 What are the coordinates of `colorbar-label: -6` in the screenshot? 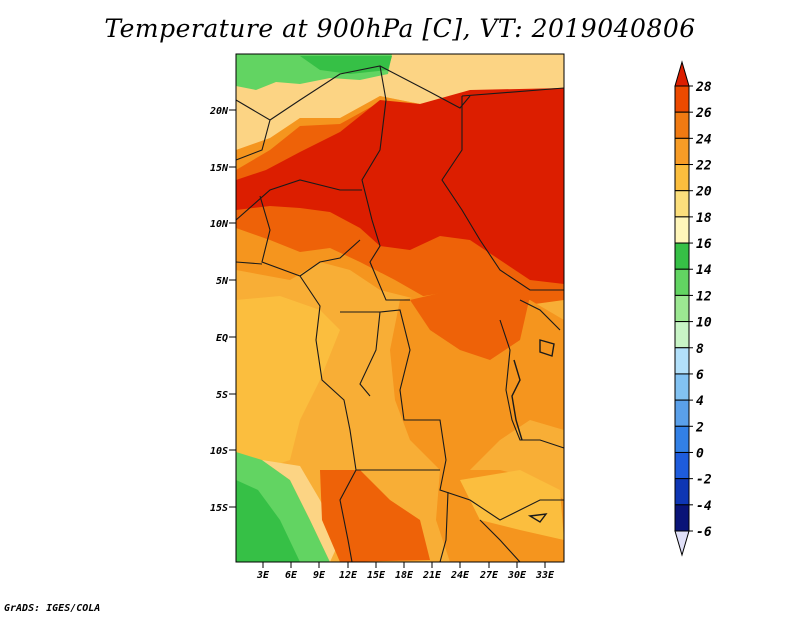 It's located at (704, 532).